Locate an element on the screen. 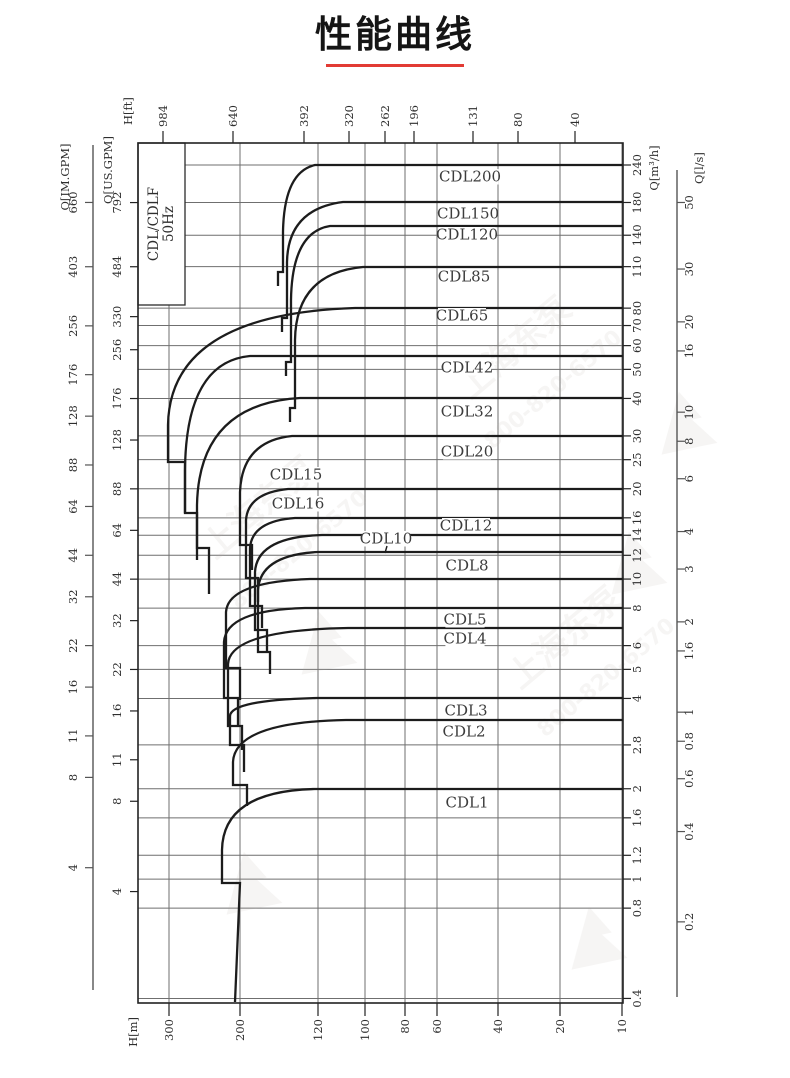  bottom-tick-label: 10 is located at coordinates (622, 1026).